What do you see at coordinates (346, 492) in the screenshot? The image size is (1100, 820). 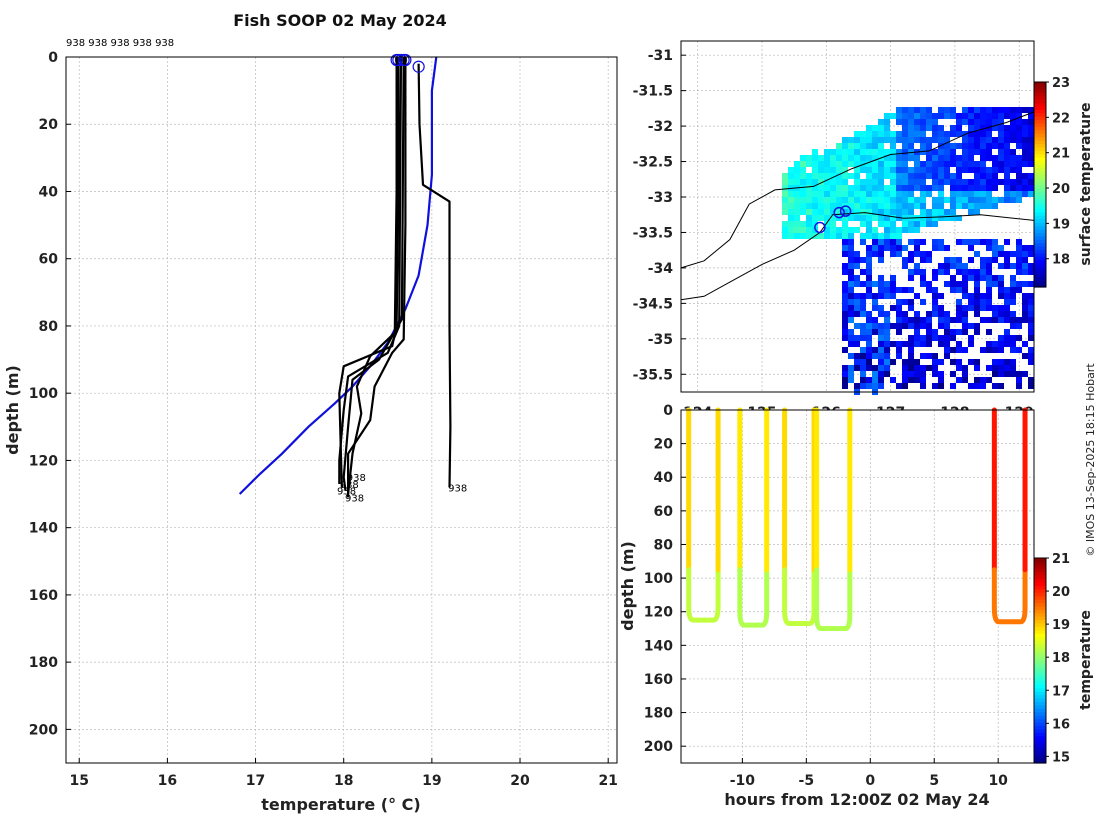 I see `profile-end-label: 938` at bounding box center [346, 492].